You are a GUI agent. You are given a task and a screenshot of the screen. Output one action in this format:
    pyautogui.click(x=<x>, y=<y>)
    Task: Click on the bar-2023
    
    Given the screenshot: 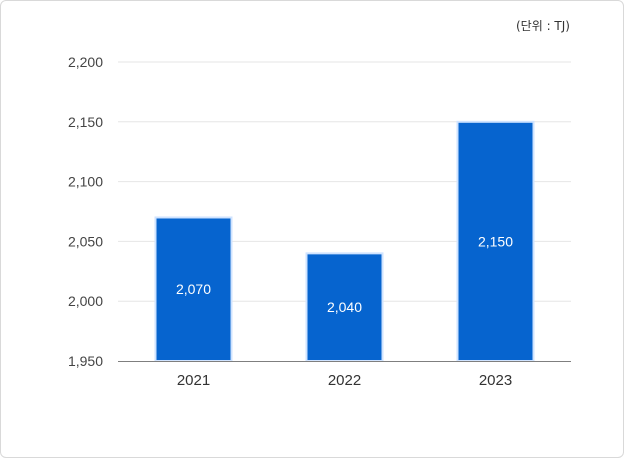 What is the action you would take?
    pyautogui.click(x=495, y=241)
    